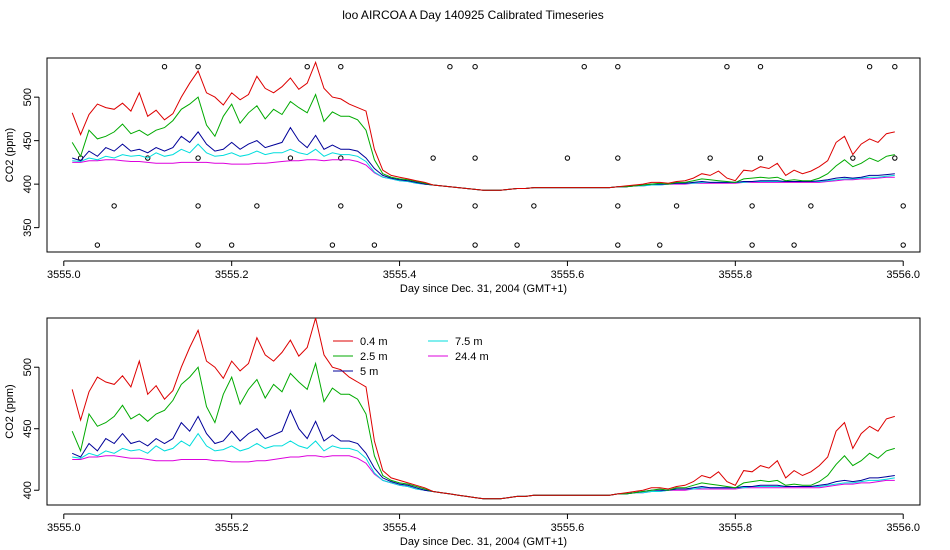  I want to click on legend-label-s5: 5 m, so click(369, 372).